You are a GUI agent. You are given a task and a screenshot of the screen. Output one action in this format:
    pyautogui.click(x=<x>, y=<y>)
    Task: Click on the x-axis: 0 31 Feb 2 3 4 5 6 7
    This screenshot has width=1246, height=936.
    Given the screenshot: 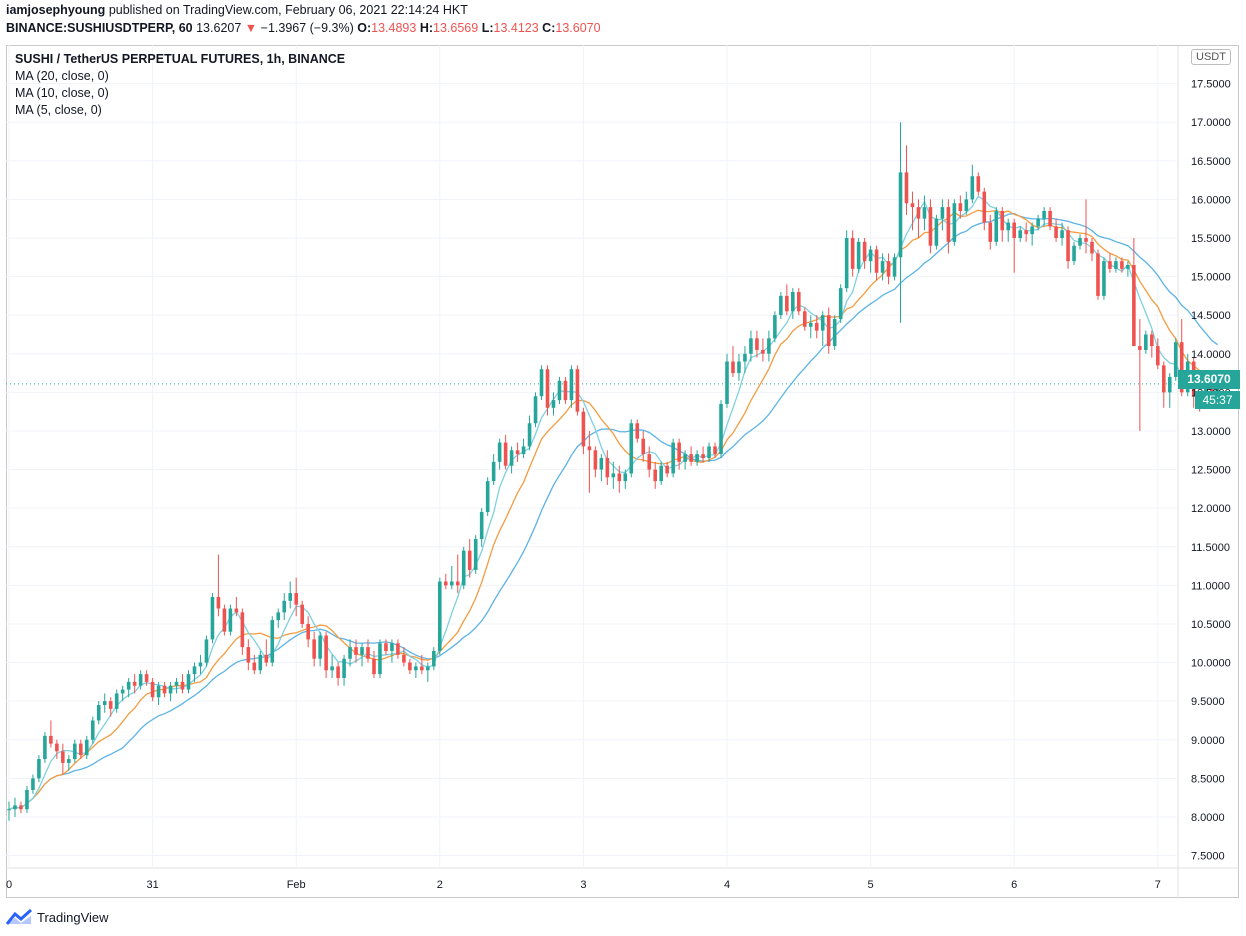 What is the action you would take?
    pyautogui.click(x=583, y=885)
    